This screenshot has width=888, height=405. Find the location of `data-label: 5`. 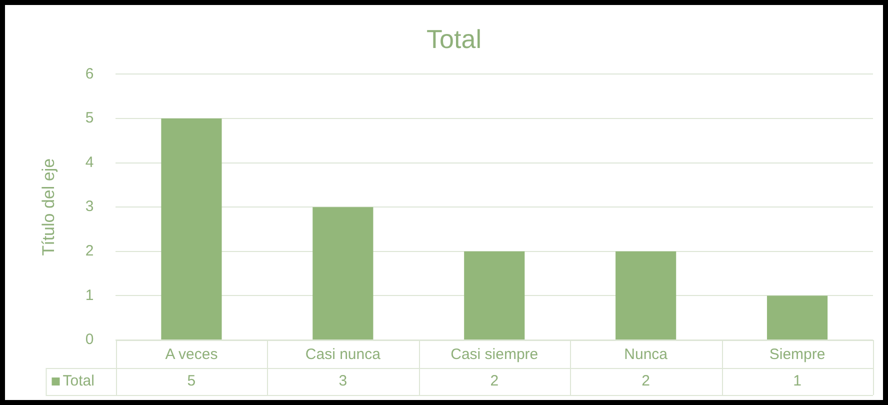

data-label: 5 is located at coordinates (191, 381).